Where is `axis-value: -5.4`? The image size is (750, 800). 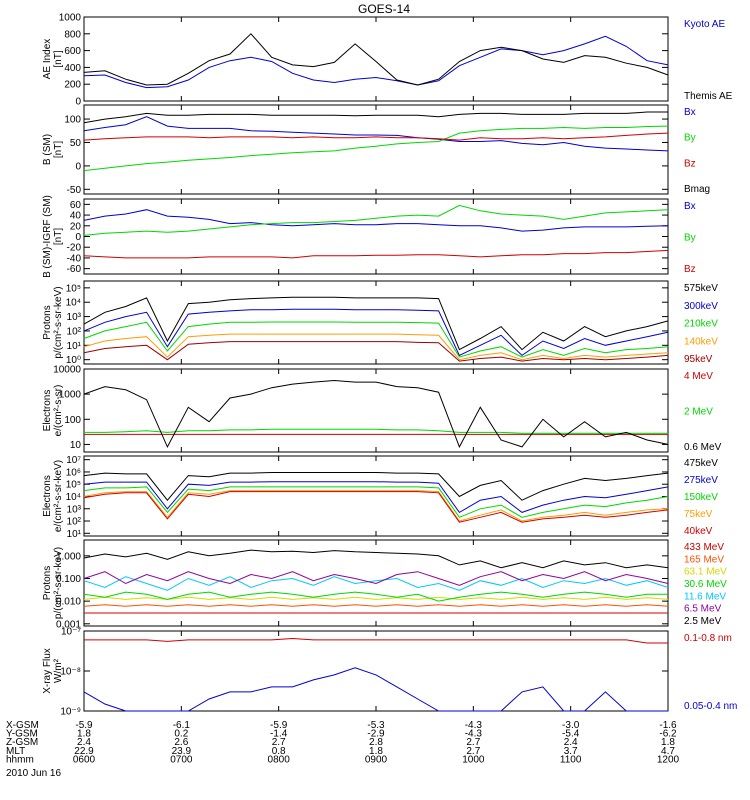 axis-value: -5.4 is located at coordinates (571, 734).